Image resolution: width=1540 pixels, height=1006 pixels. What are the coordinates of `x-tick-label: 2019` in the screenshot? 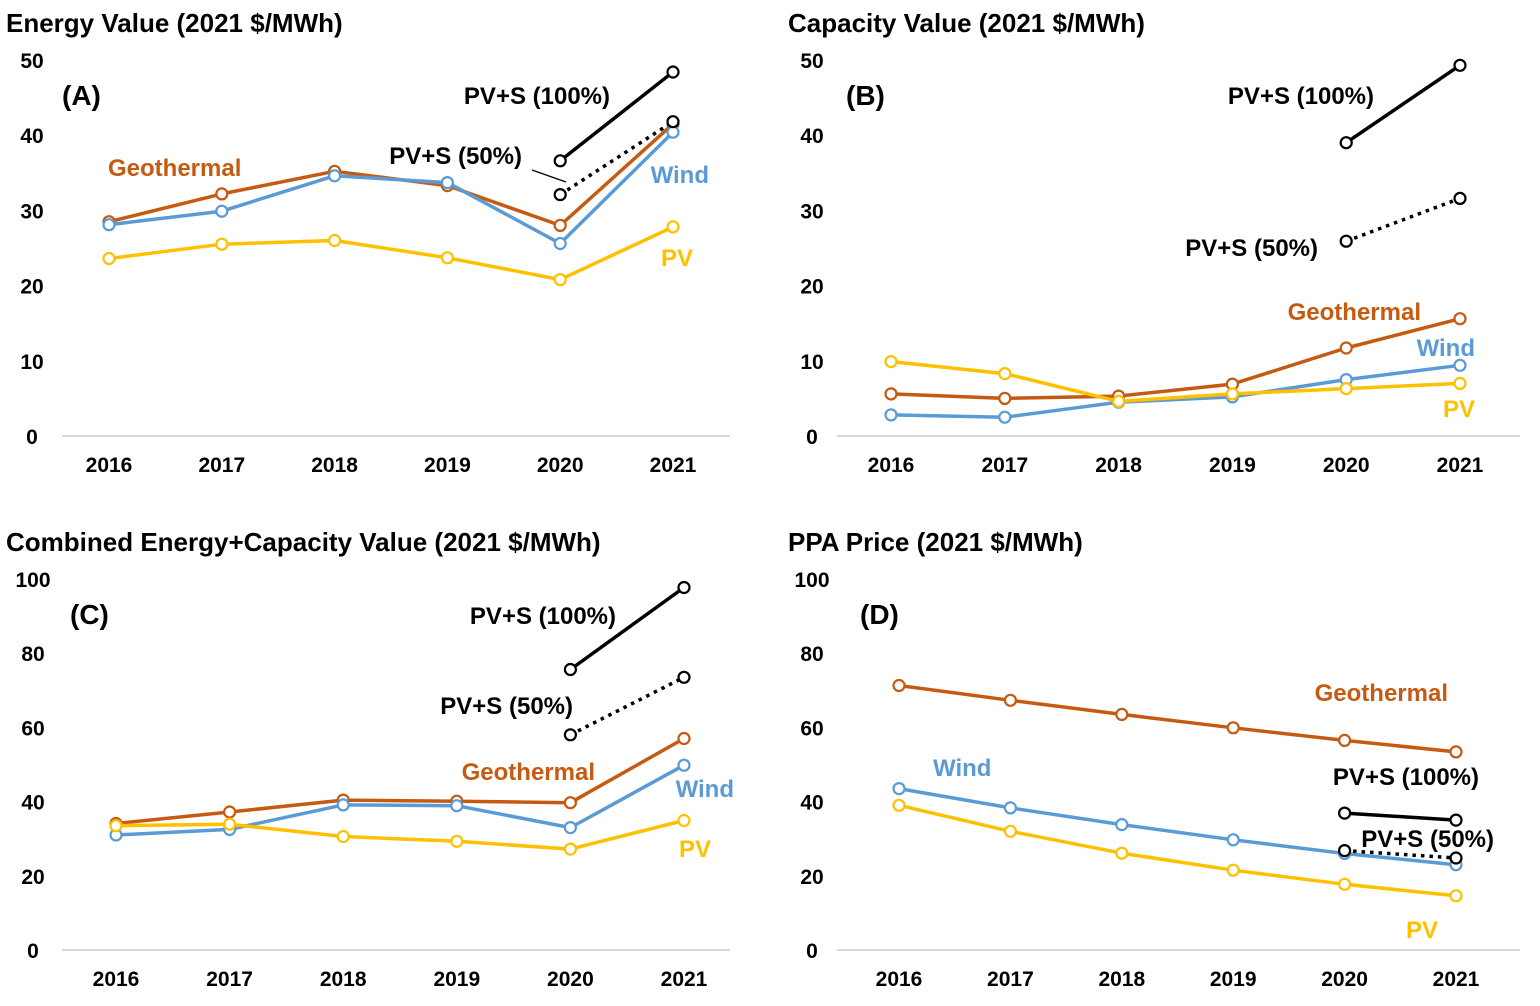 It's located at (447, 465).